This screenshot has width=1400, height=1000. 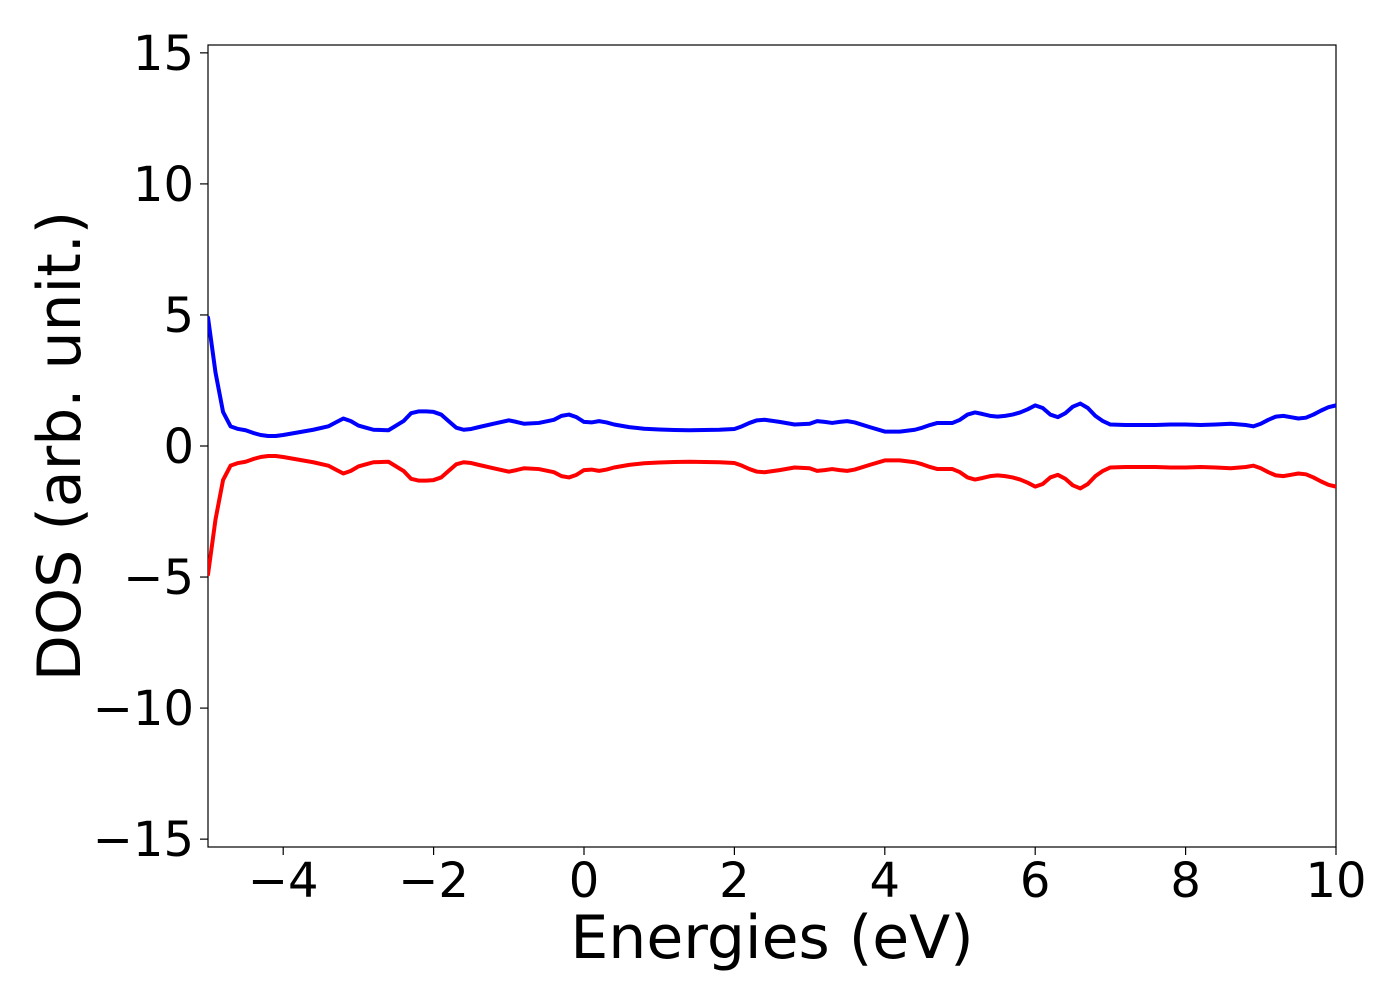 I want to click on x-tick-label: 0, so click(x=584, y=881).